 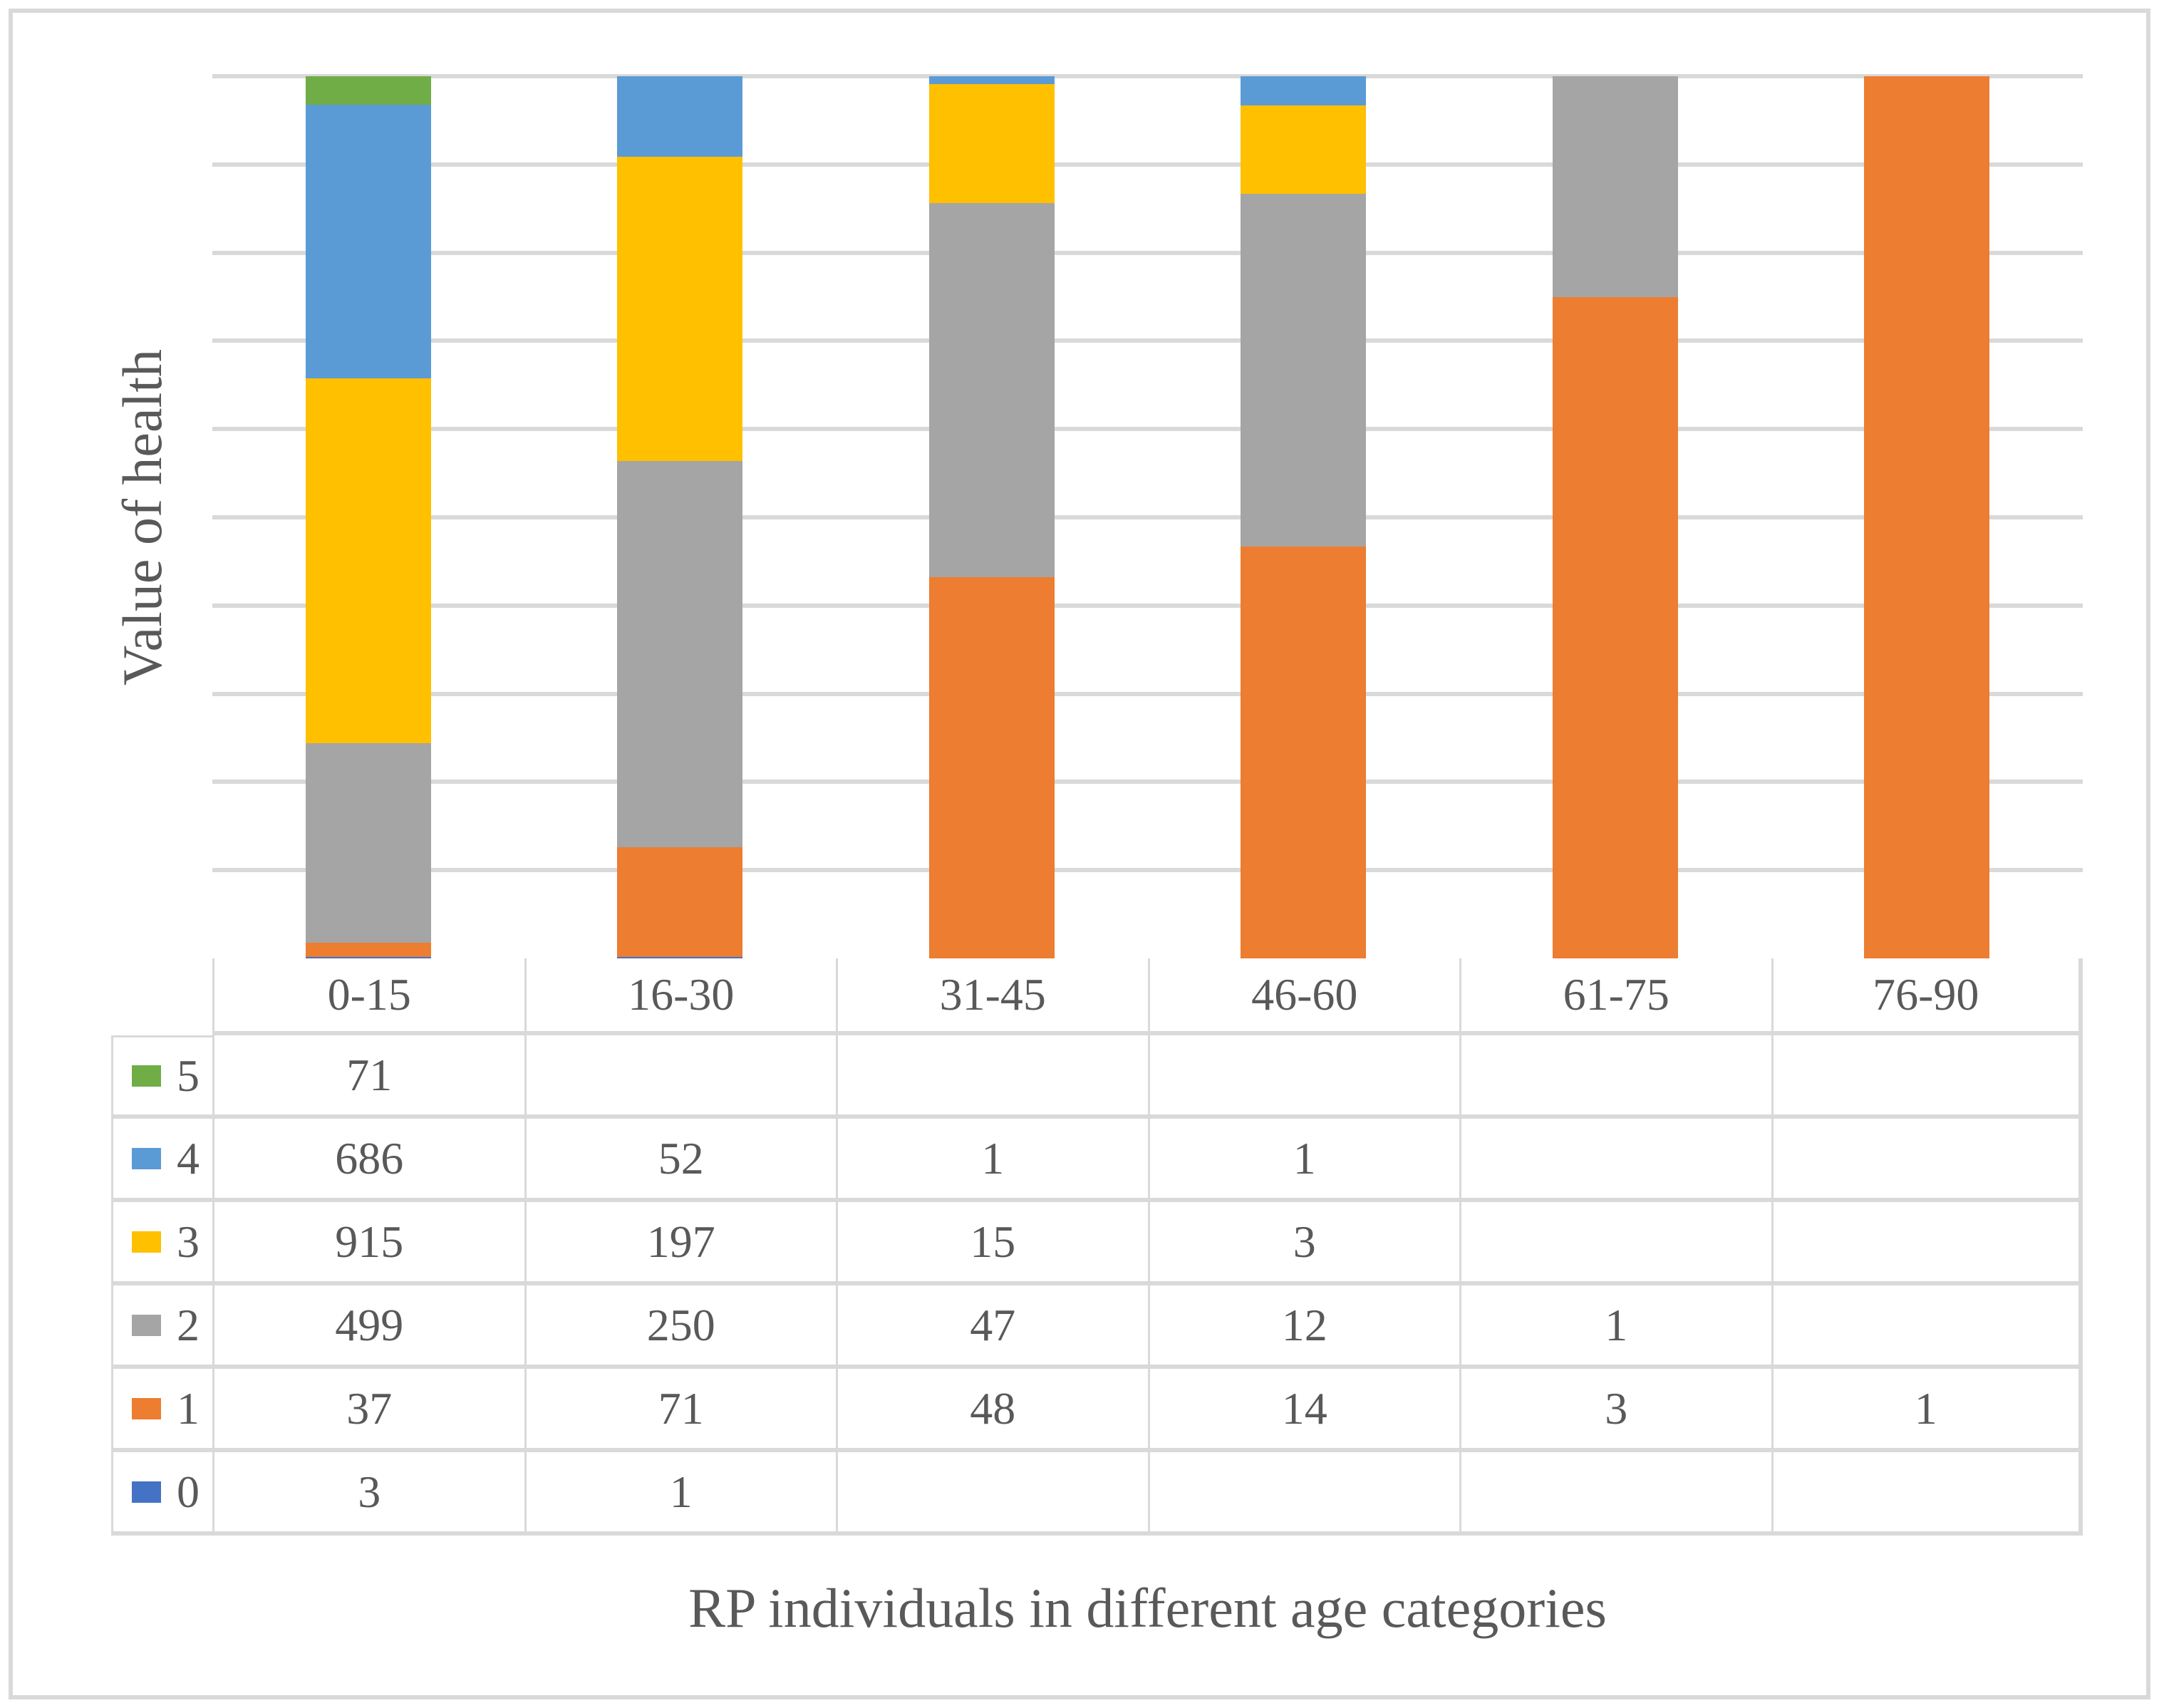 What do you see at coordinates (680, 1160) in the screenshot?
I see `table-value-4-16-30: 52` at bounding box center [680, 1160].